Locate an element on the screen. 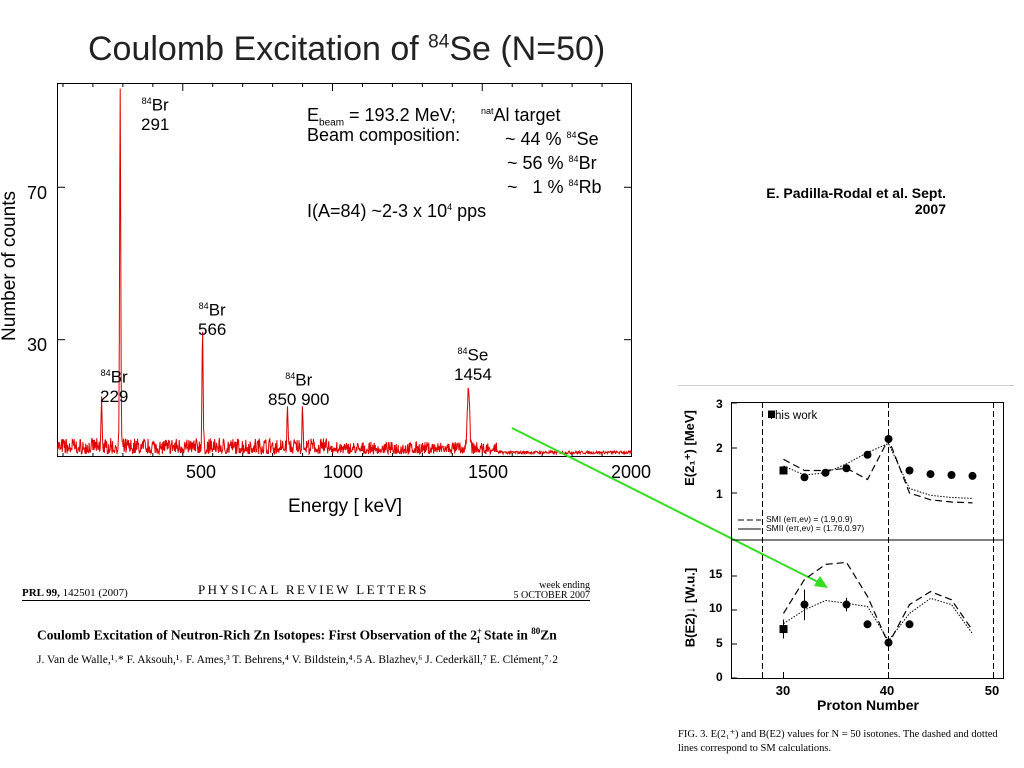 This screenshot has height=768, width=1024. legend-smi: SMI (eπ,eν) = (1.9,0.9) is located at coordinates (809, 519).